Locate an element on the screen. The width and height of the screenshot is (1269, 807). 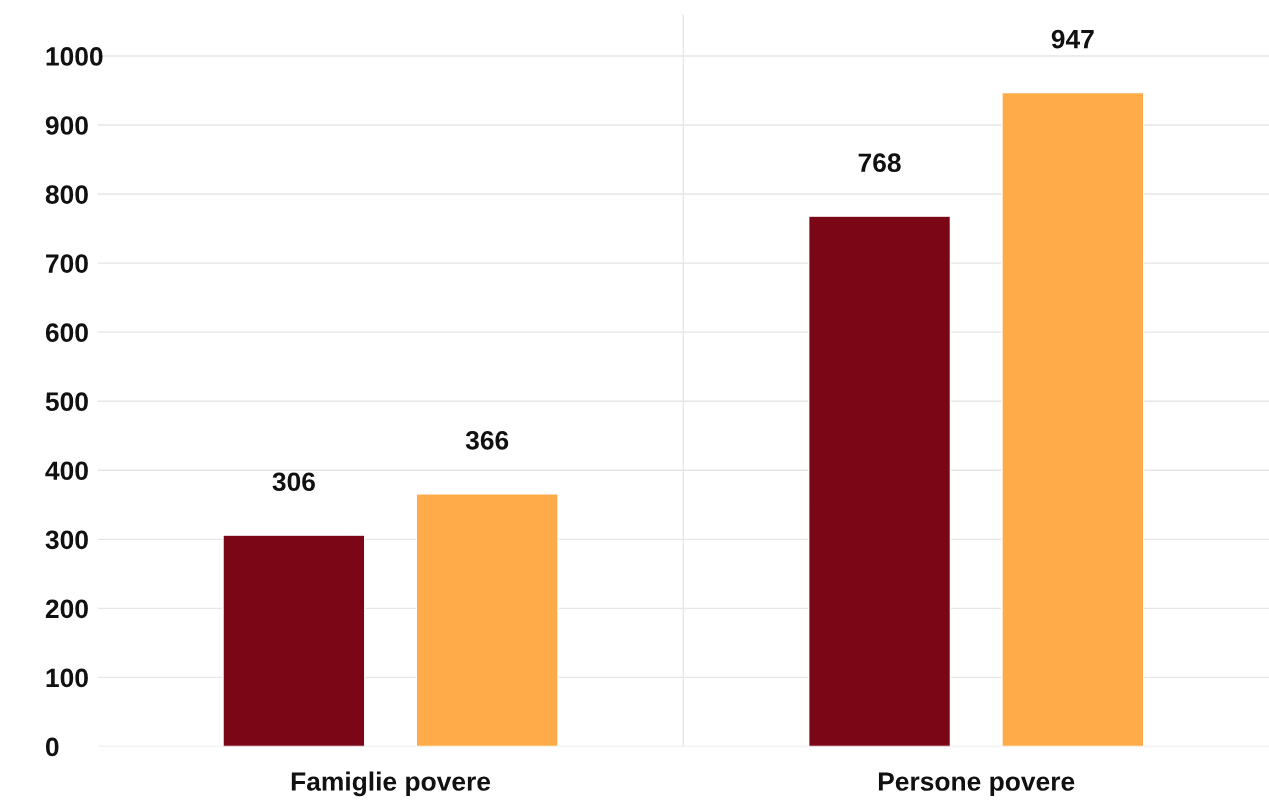
y-tick-label: 1000 is located at coordinates (74, 56).